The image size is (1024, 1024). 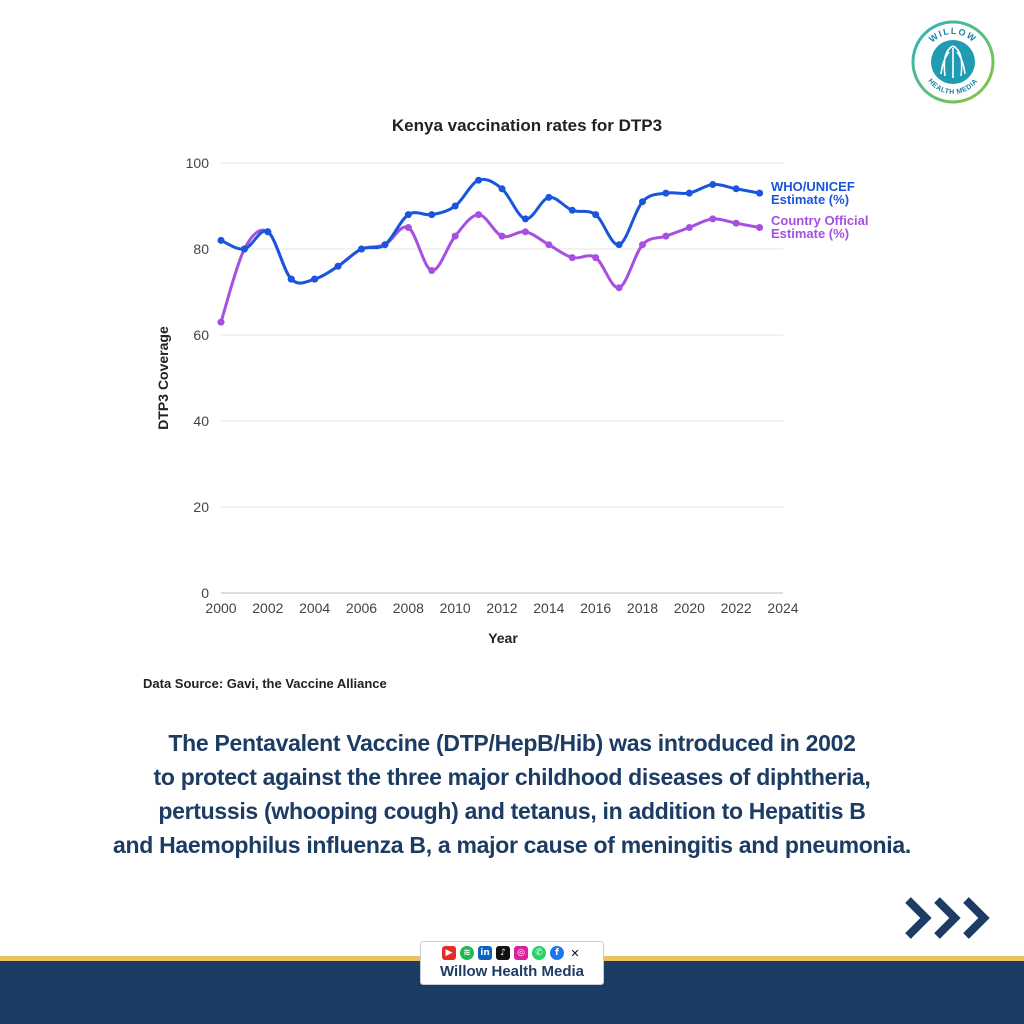 What do you see at coordinates (449, 953) in the screenshot?
I see `youtube-icon: ▶` at bounding box center [449, 953].